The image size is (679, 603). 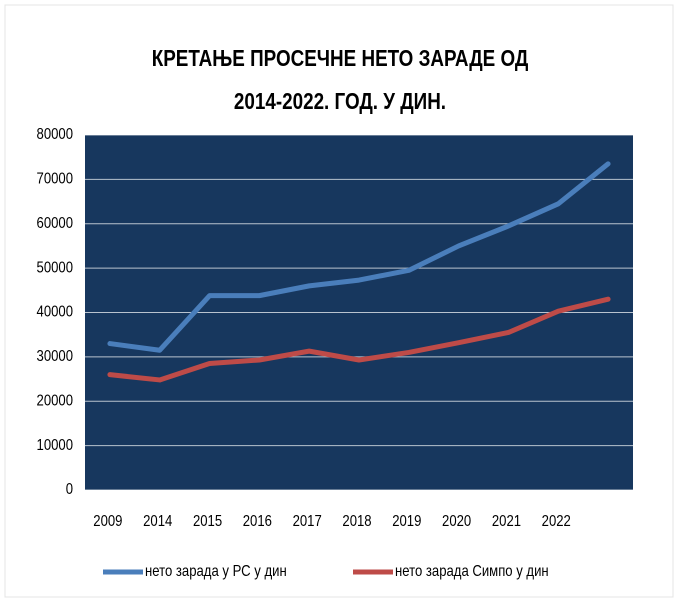 What do you see at coordinates (257, 521) in the screenshot?
I see `x-tick-label: 2016` at bounding box center [257, 521].